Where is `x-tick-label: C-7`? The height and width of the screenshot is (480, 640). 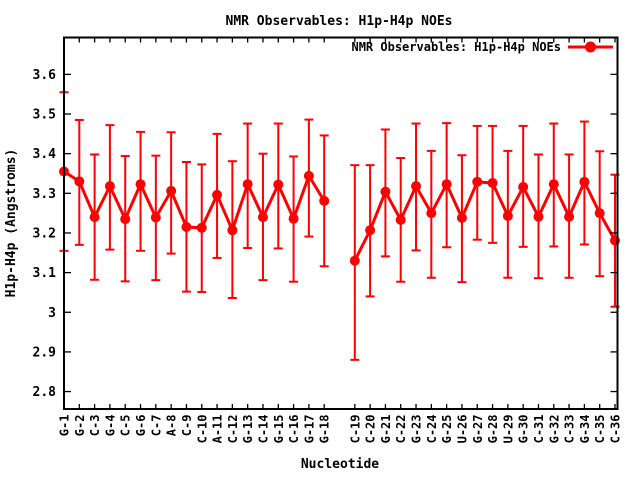 x-tick-label: C-7 is located at coordinates (156, 426).